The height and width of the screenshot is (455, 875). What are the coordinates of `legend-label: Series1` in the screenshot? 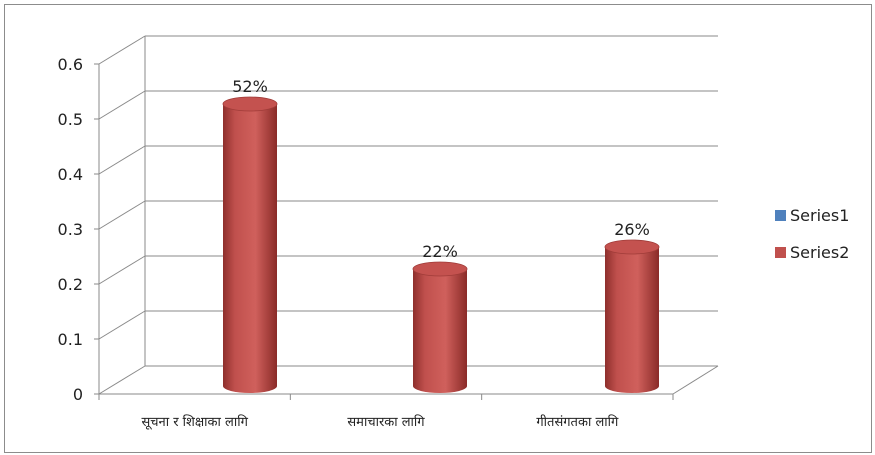 It's located at (819, 215).